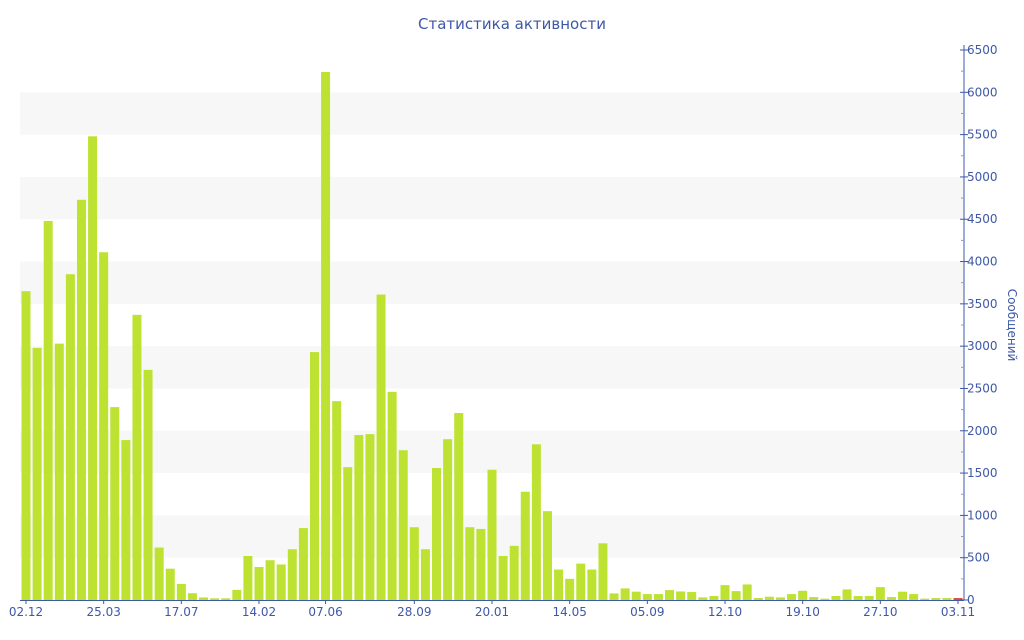 This screenshot has width=1024, height=640. What do you see at coordinates (958, 612) in the screenshot?
I see `x-tick-label: 03.11` at bounding box center [958, 612].